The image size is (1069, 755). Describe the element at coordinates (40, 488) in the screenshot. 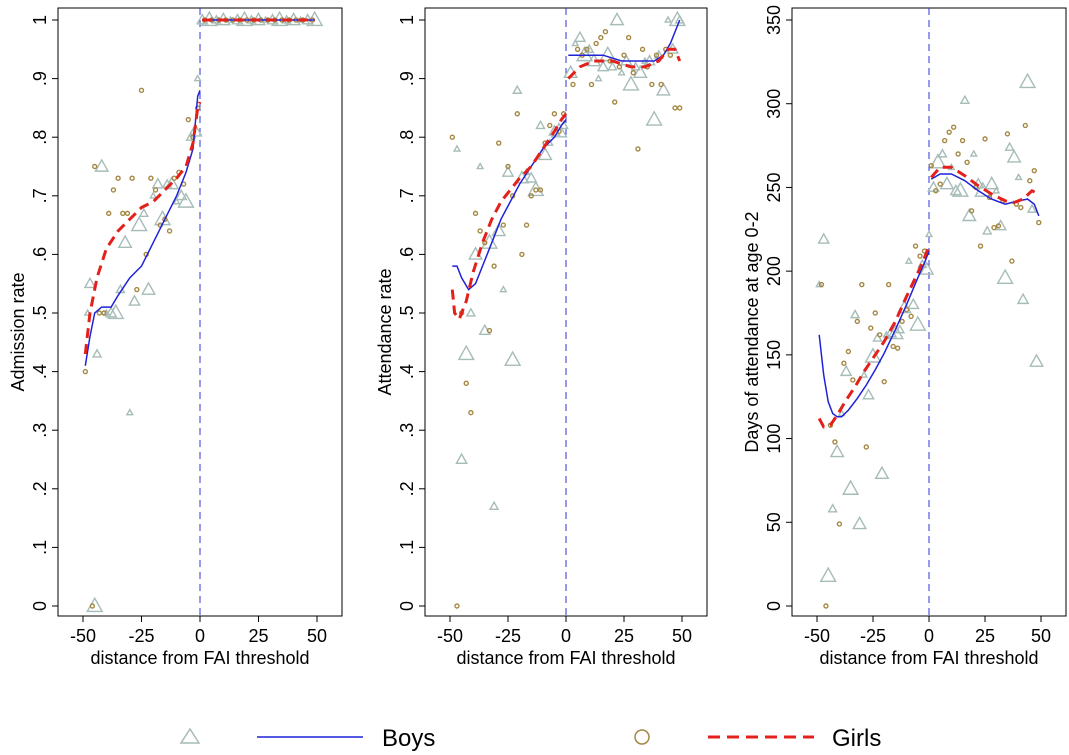

I see `y-tick-label: .2` at that location.